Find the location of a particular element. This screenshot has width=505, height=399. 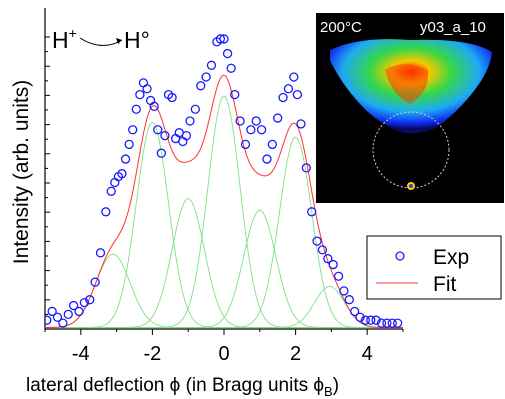

x-axis-label-main: lateral deflection is located at coordinates (98, 385).